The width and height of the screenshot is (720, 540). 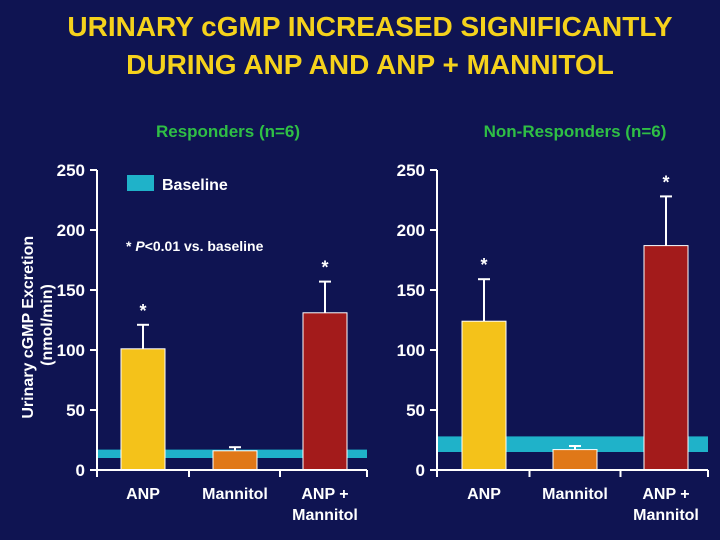 I want to click on legend: Baseline, so click(x=177, y=184).